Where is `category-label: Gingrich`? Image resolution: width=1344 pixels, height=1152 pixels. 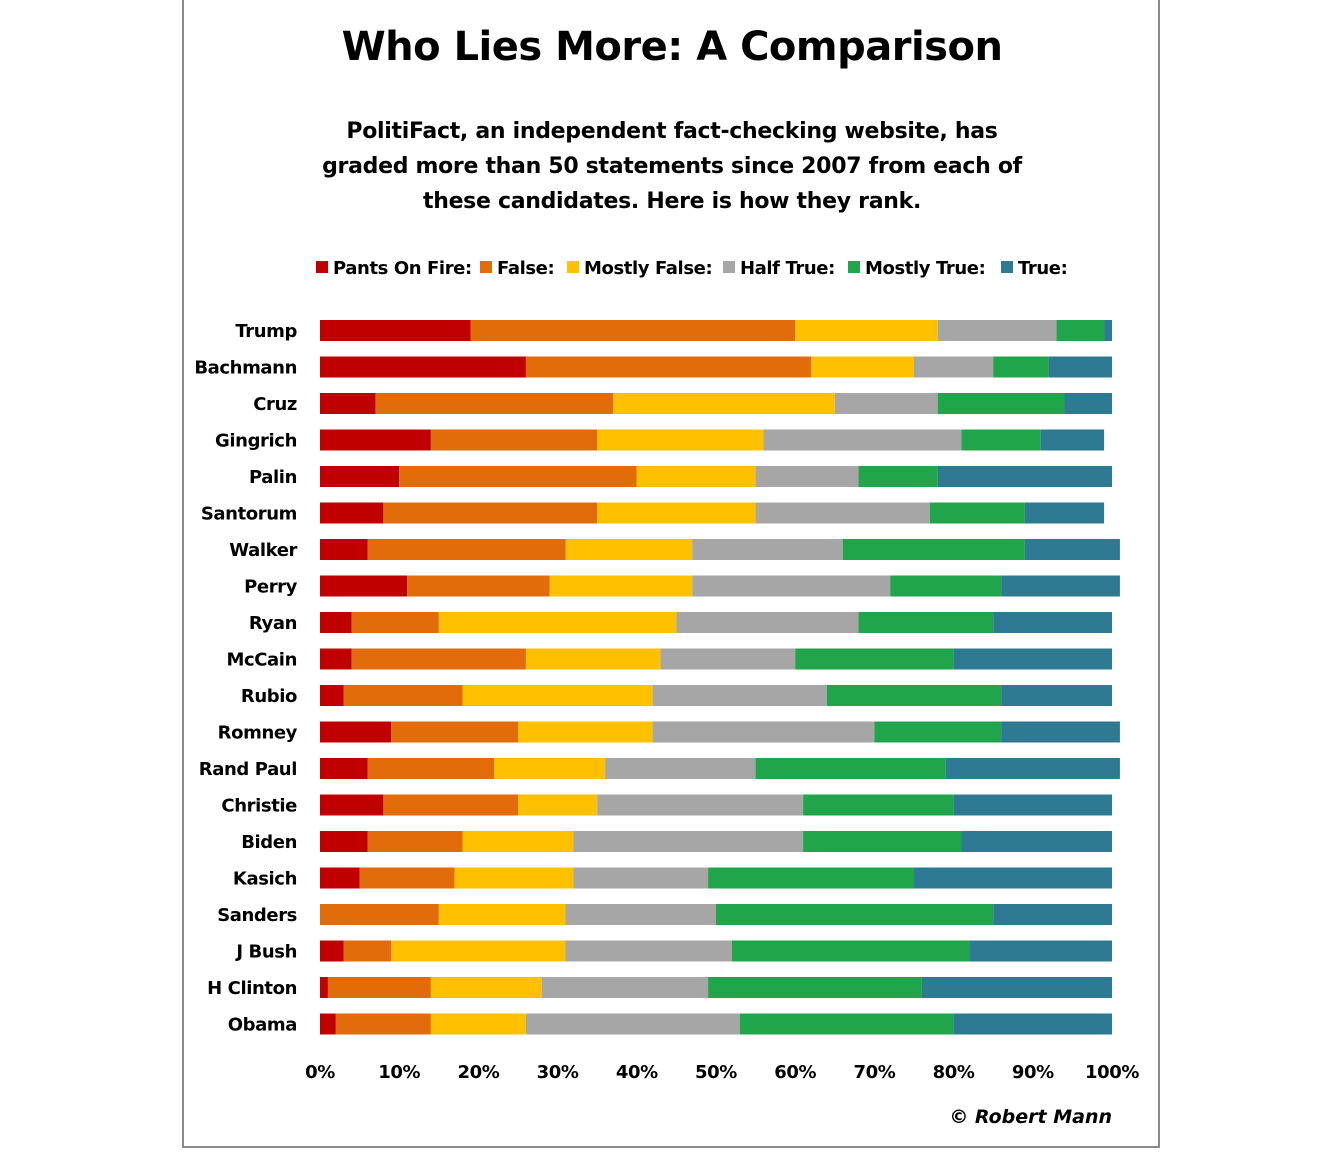
category-label: Gingrich is located at coordinates (256, 441).